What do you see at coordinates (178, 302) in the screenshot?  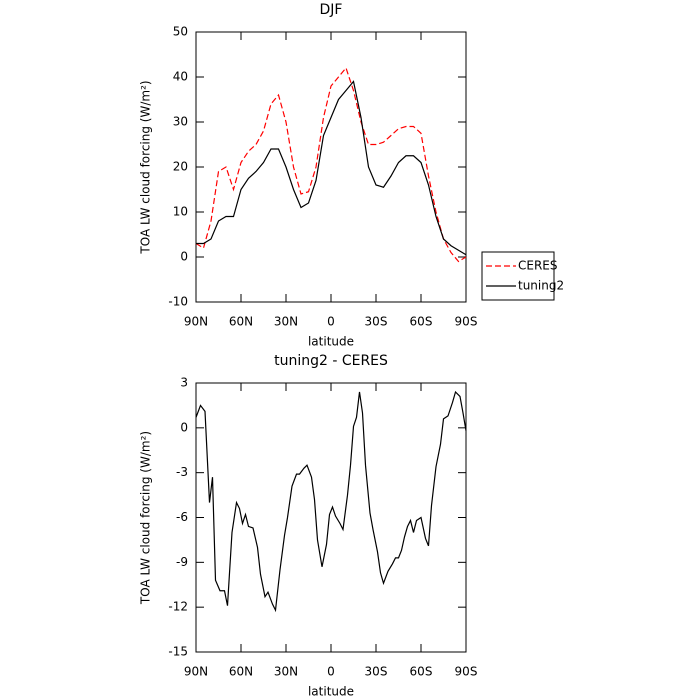 I see `y-tick-label: -10` at bounding box center [178, 302].